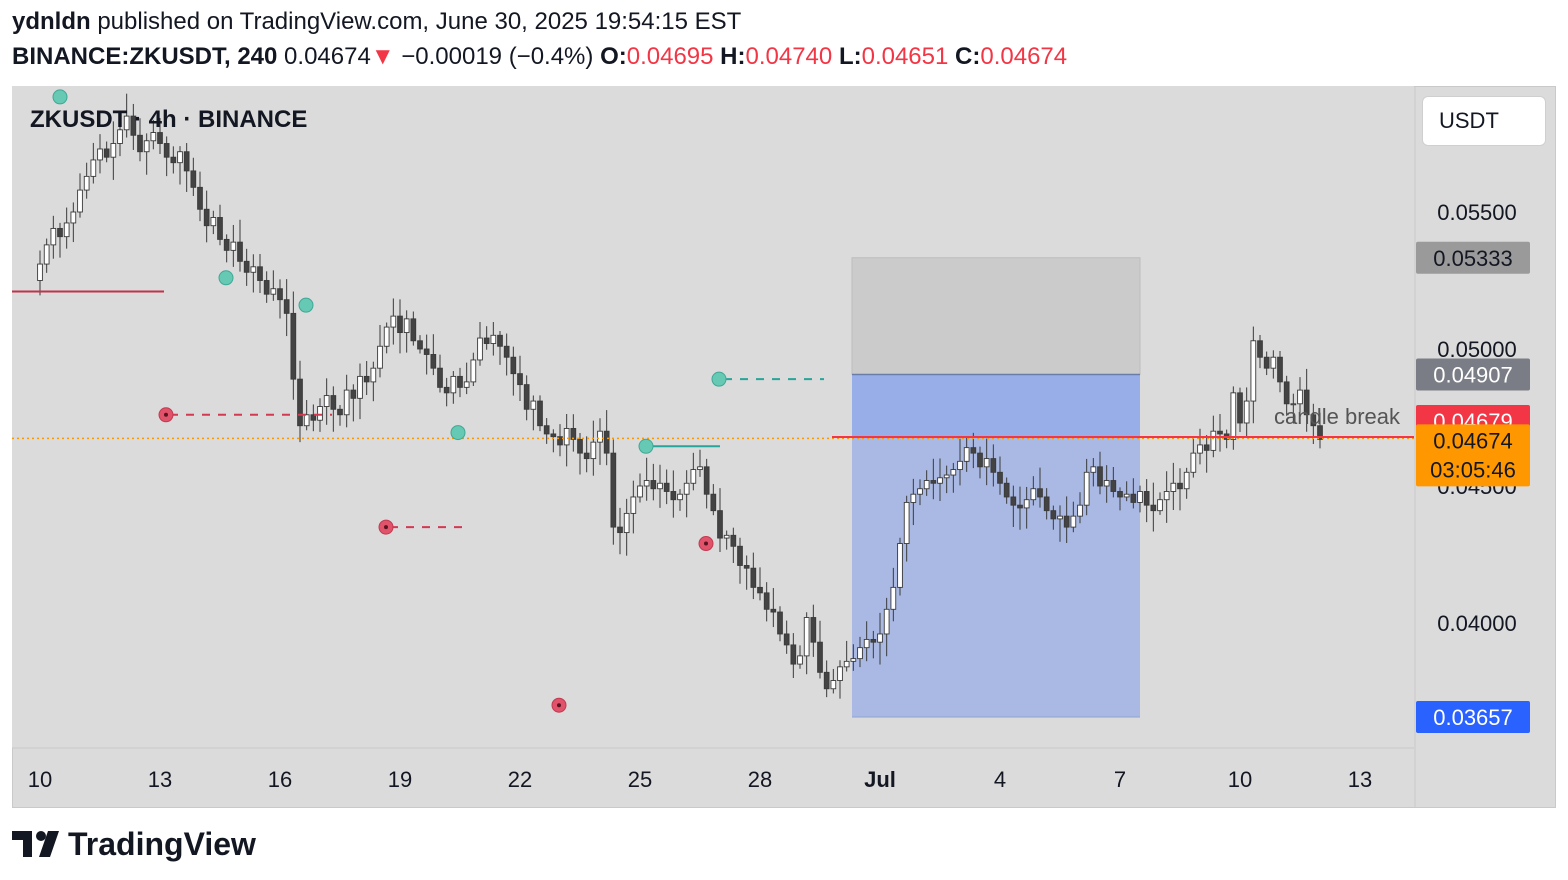 Image resolution: width=1568 pixels, height=880 pixels. What do you see at coordinates (1473, 716) in the screenshot?
I see `price-badge-target` at bounding box center [1473, 716].